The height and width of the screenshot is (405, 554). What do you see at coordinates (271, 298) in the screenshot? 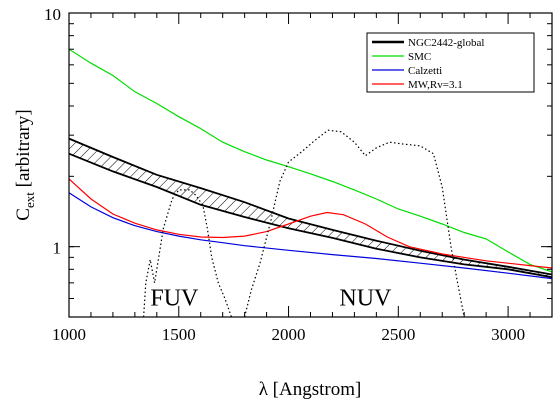
I see `annotation-layer: FUV NUV` at bounding box center [271, 298].